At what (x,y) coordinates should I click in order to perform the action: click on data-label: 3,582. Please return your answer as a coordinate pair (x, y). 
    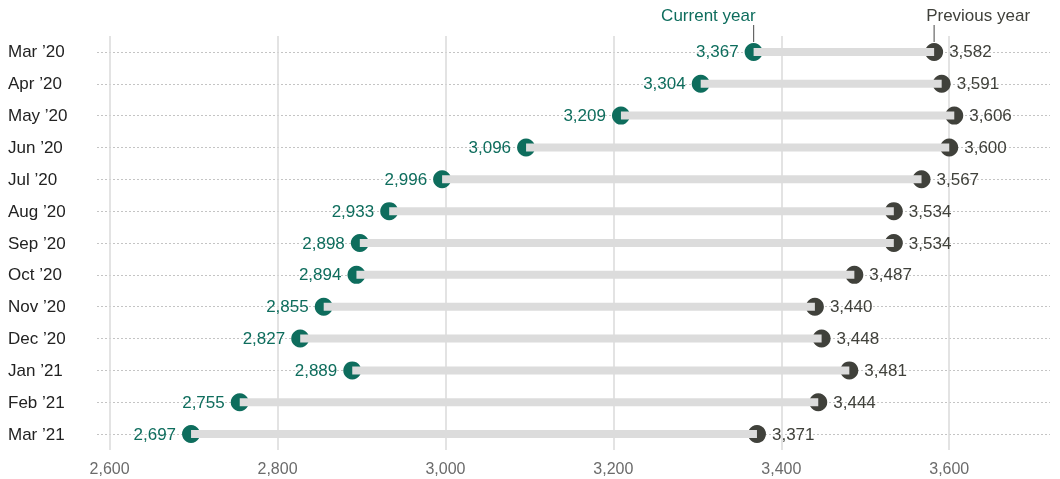
    Looking at the image, I should click on (970, 52).